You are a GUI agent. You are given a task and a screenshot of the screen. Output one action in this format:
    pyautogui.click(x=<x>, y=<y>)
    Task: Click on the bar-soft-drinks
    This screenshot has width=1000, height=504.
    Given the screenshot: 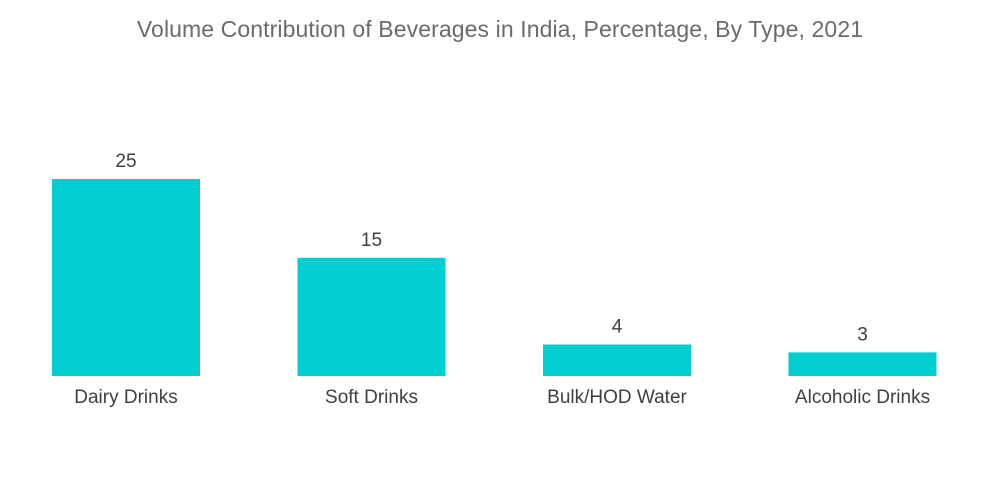 What is the action you would take?
    pyautogui.click(x=371, y=316)
    